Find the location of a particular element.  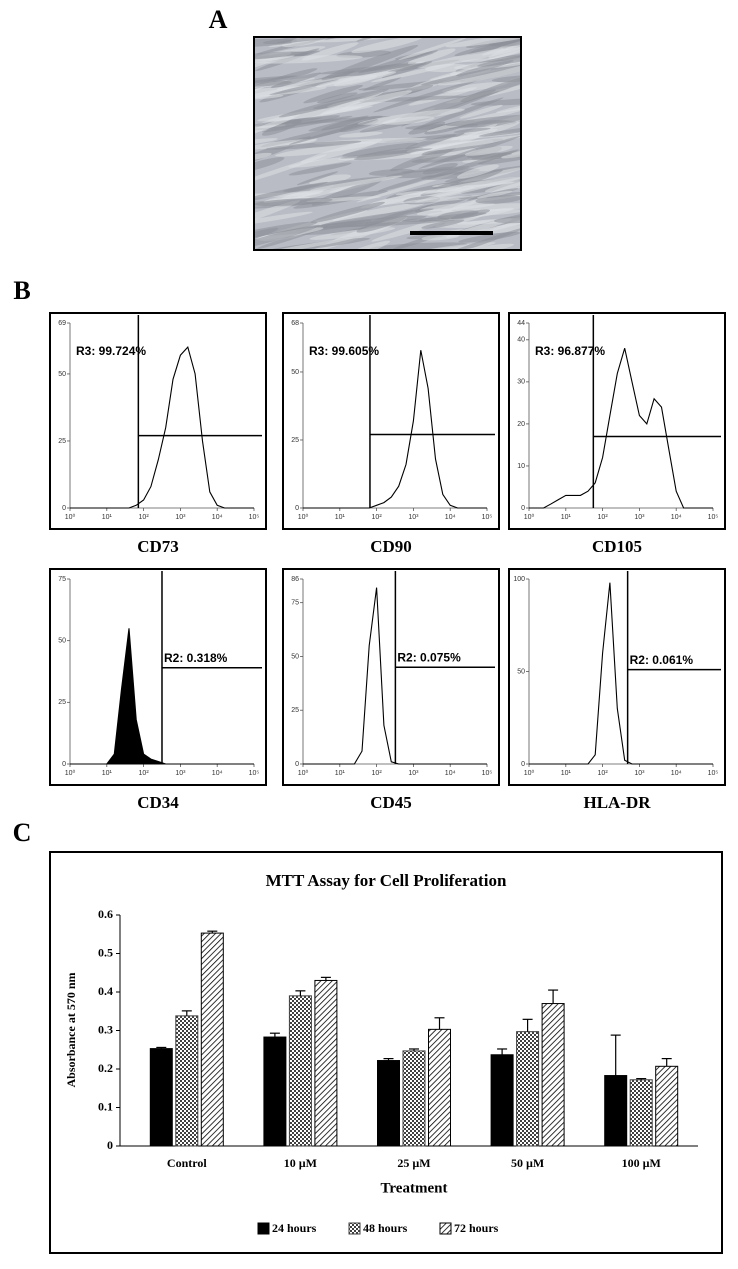

x-tick-label: 10⁰ is located at coordinates (303, 517).